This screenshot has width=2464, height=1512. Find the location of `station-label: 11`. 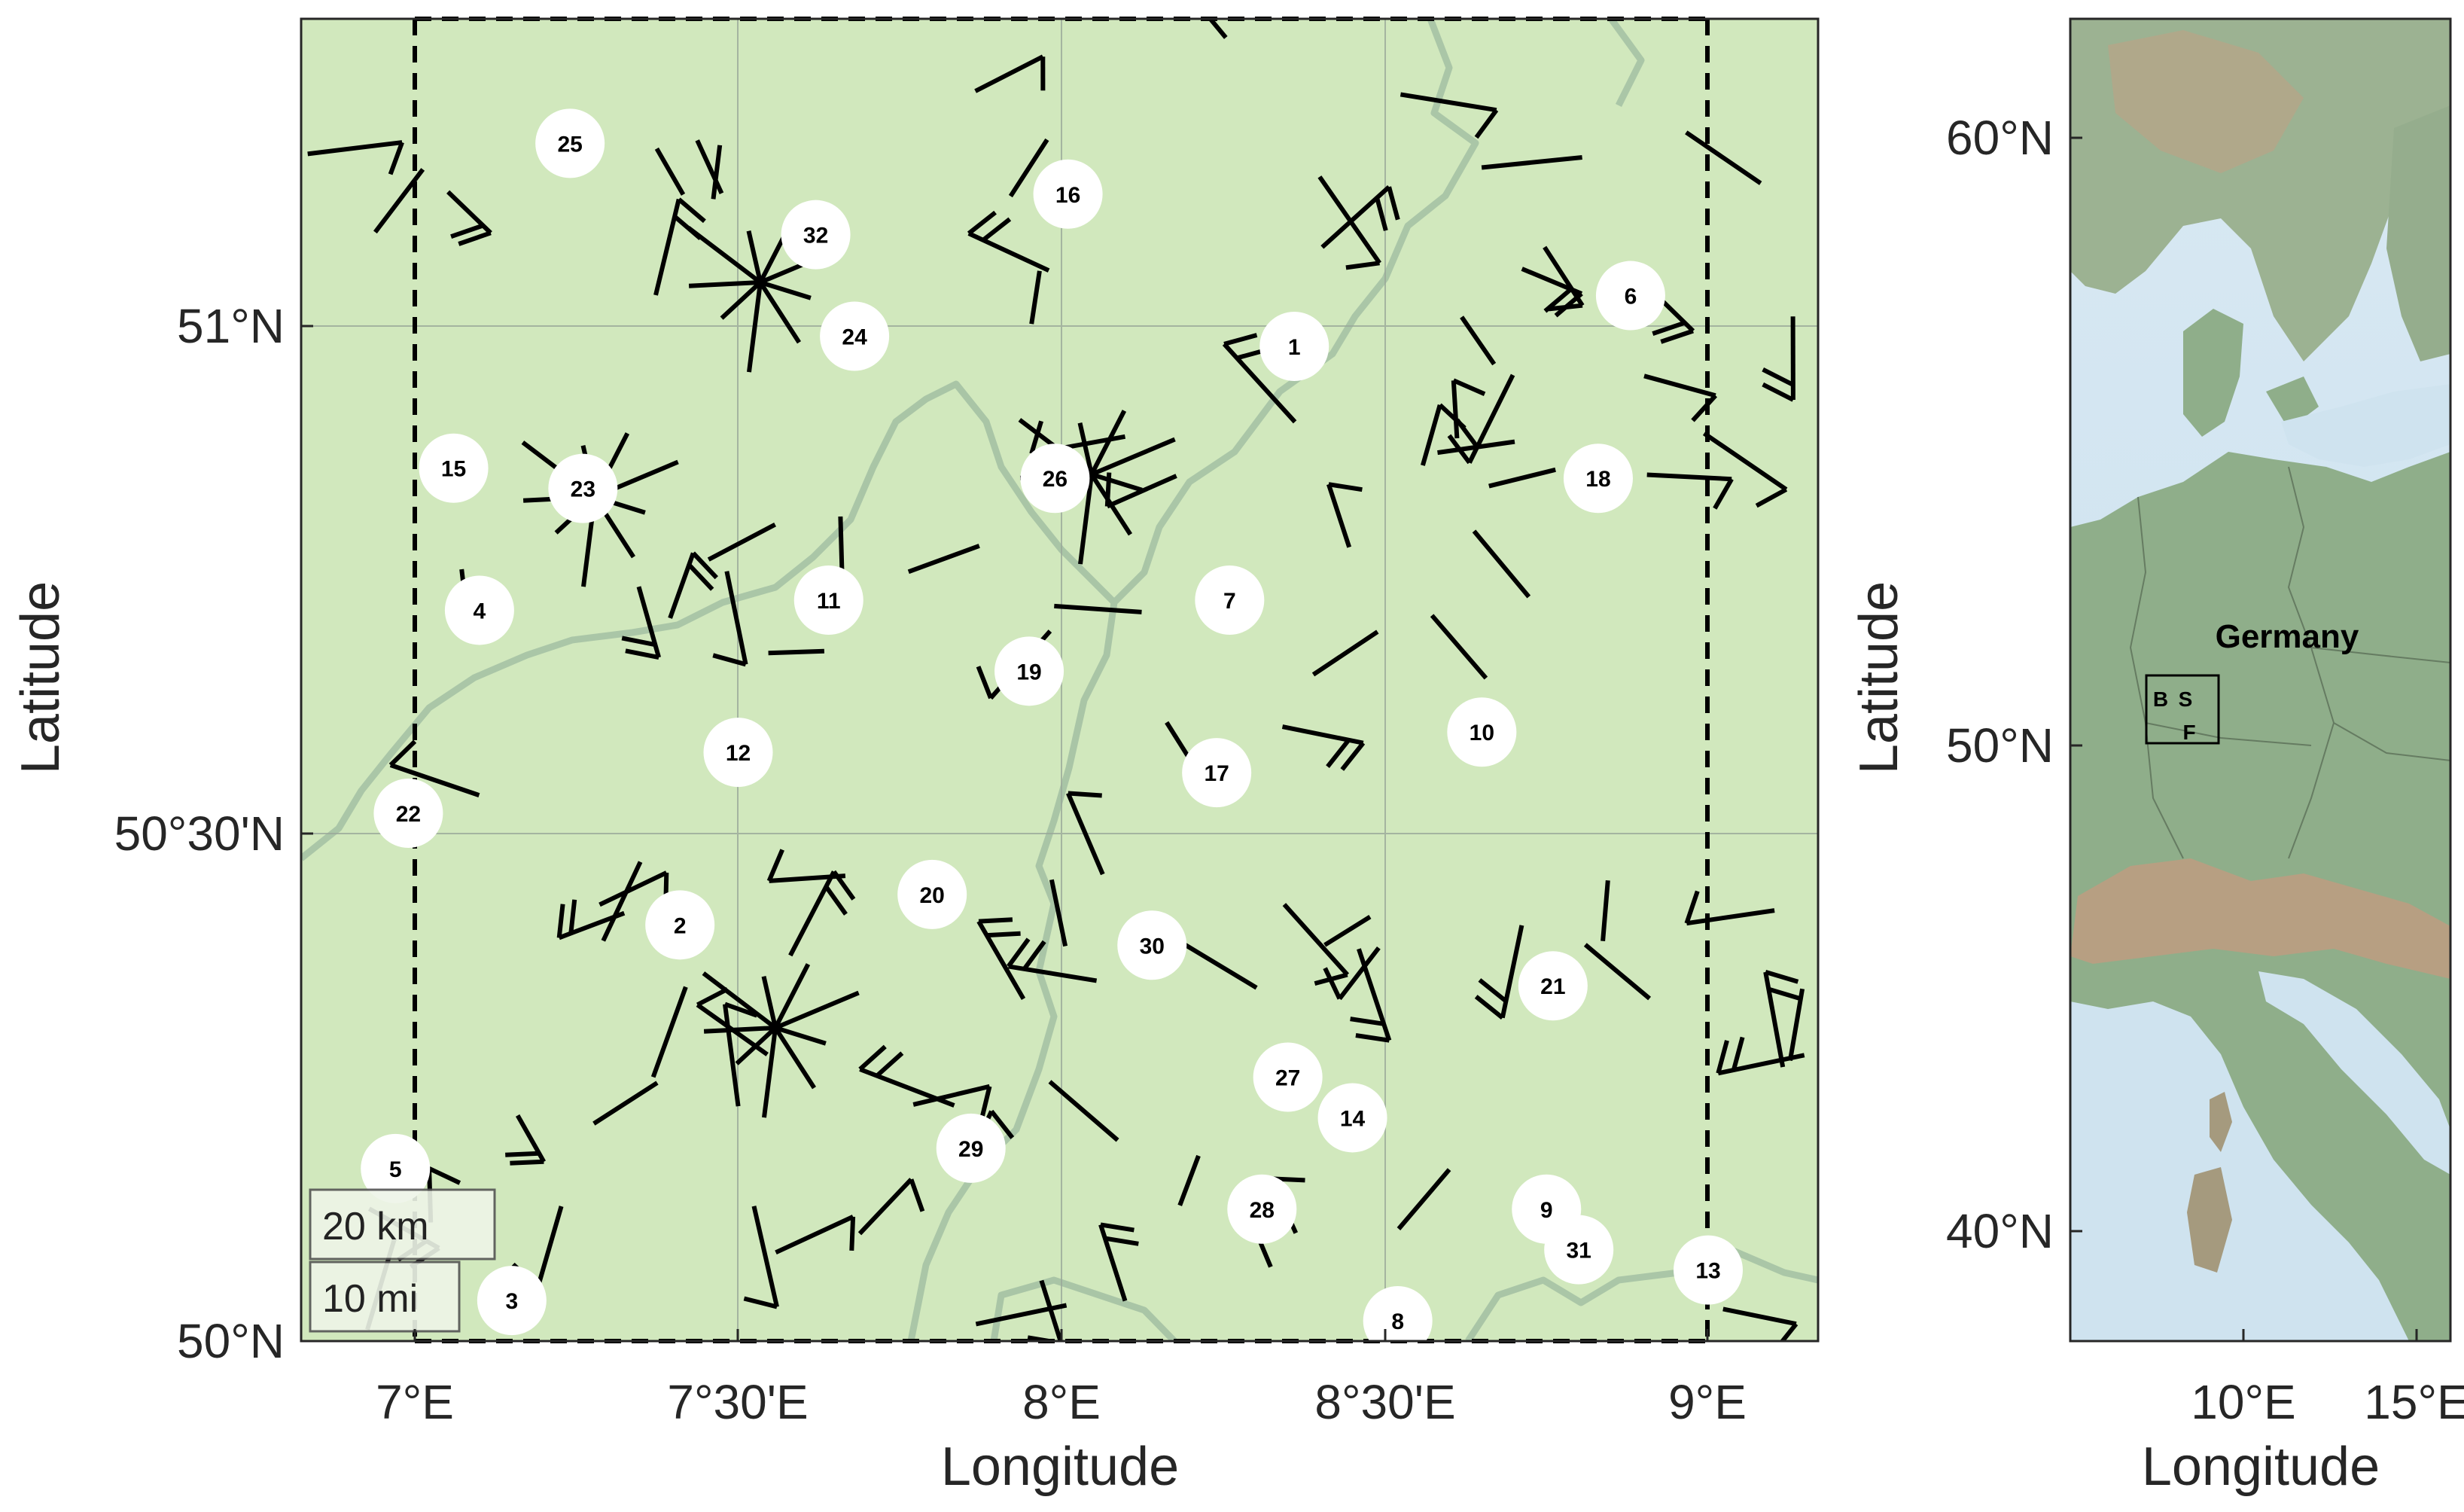

station-label: 11 is located at coordinates (829, 601).